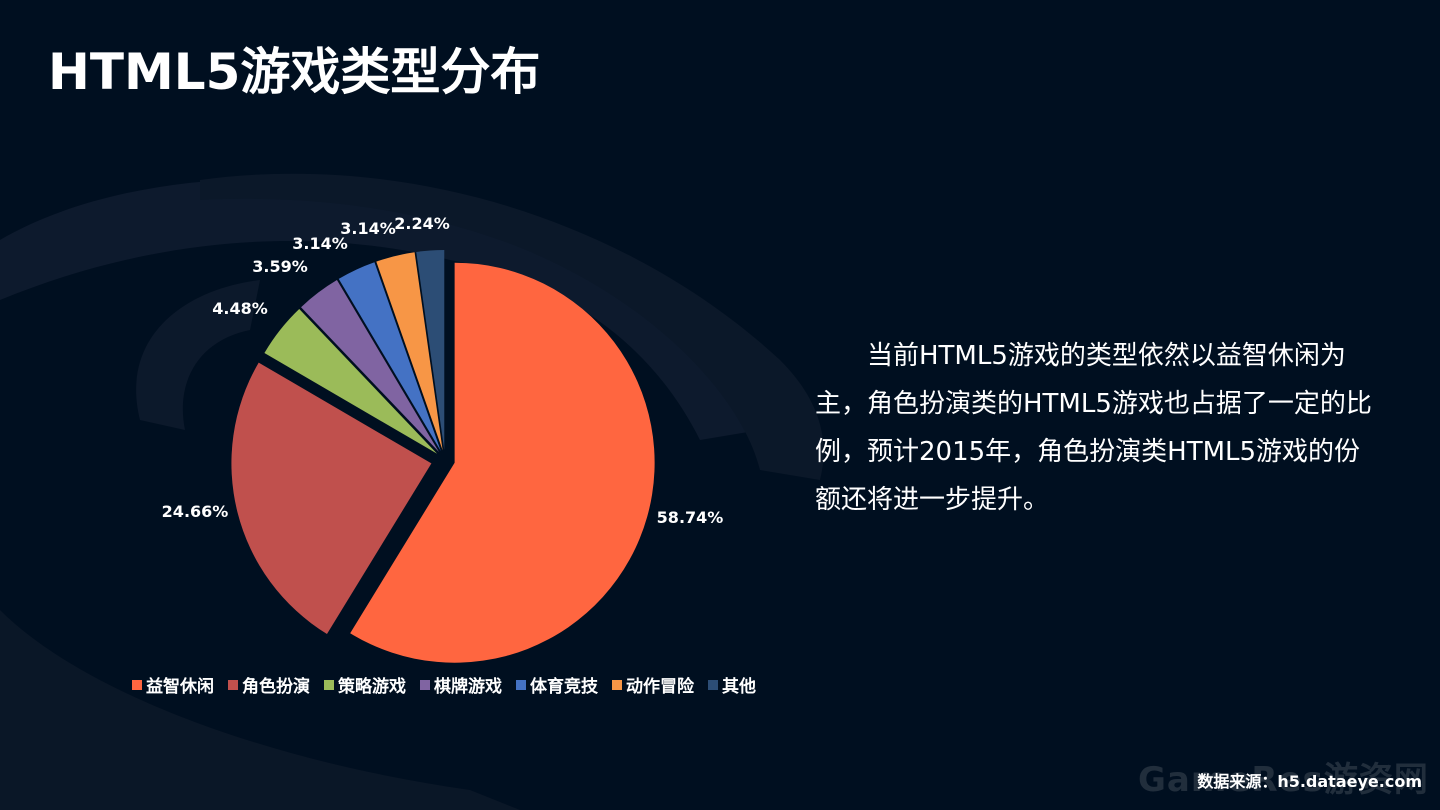 This screenshot has width=1440, height=810. I want to click on watermark: GameRes游资网, so click(1283, 780).